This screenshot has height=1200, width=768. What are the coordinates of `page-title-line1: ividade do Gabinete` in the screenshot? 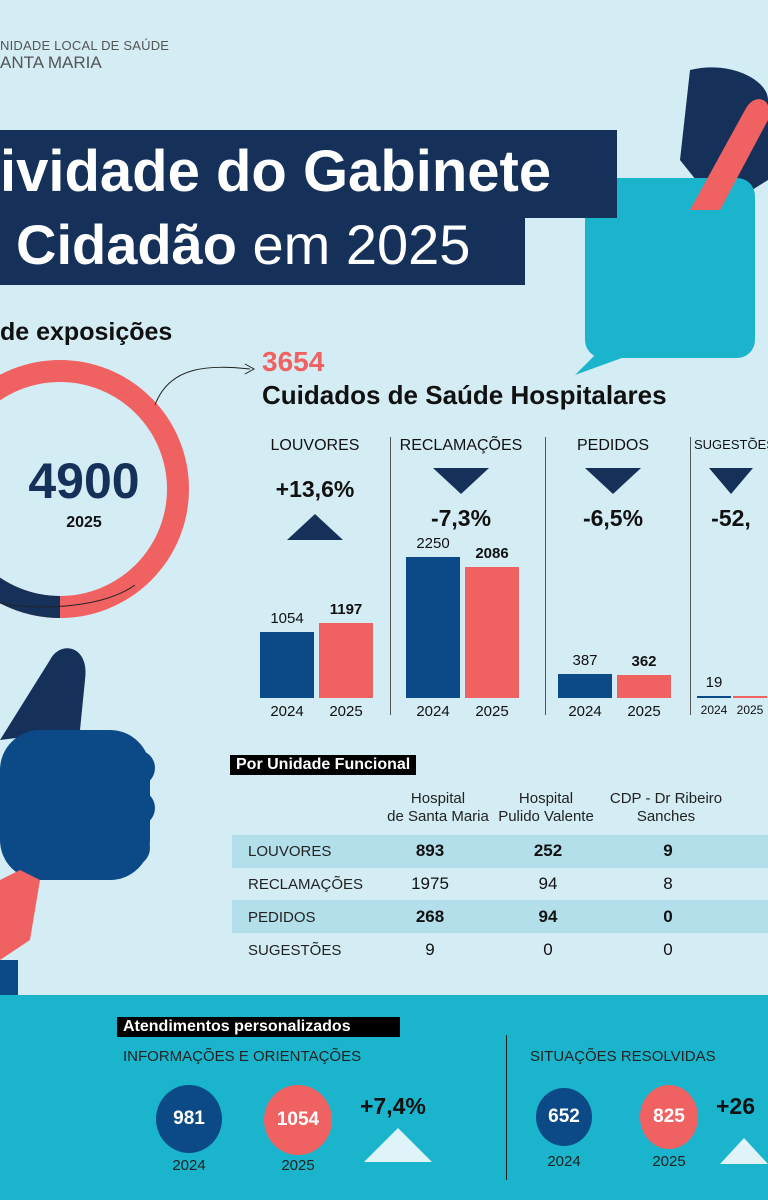 It's located at (276, 171).